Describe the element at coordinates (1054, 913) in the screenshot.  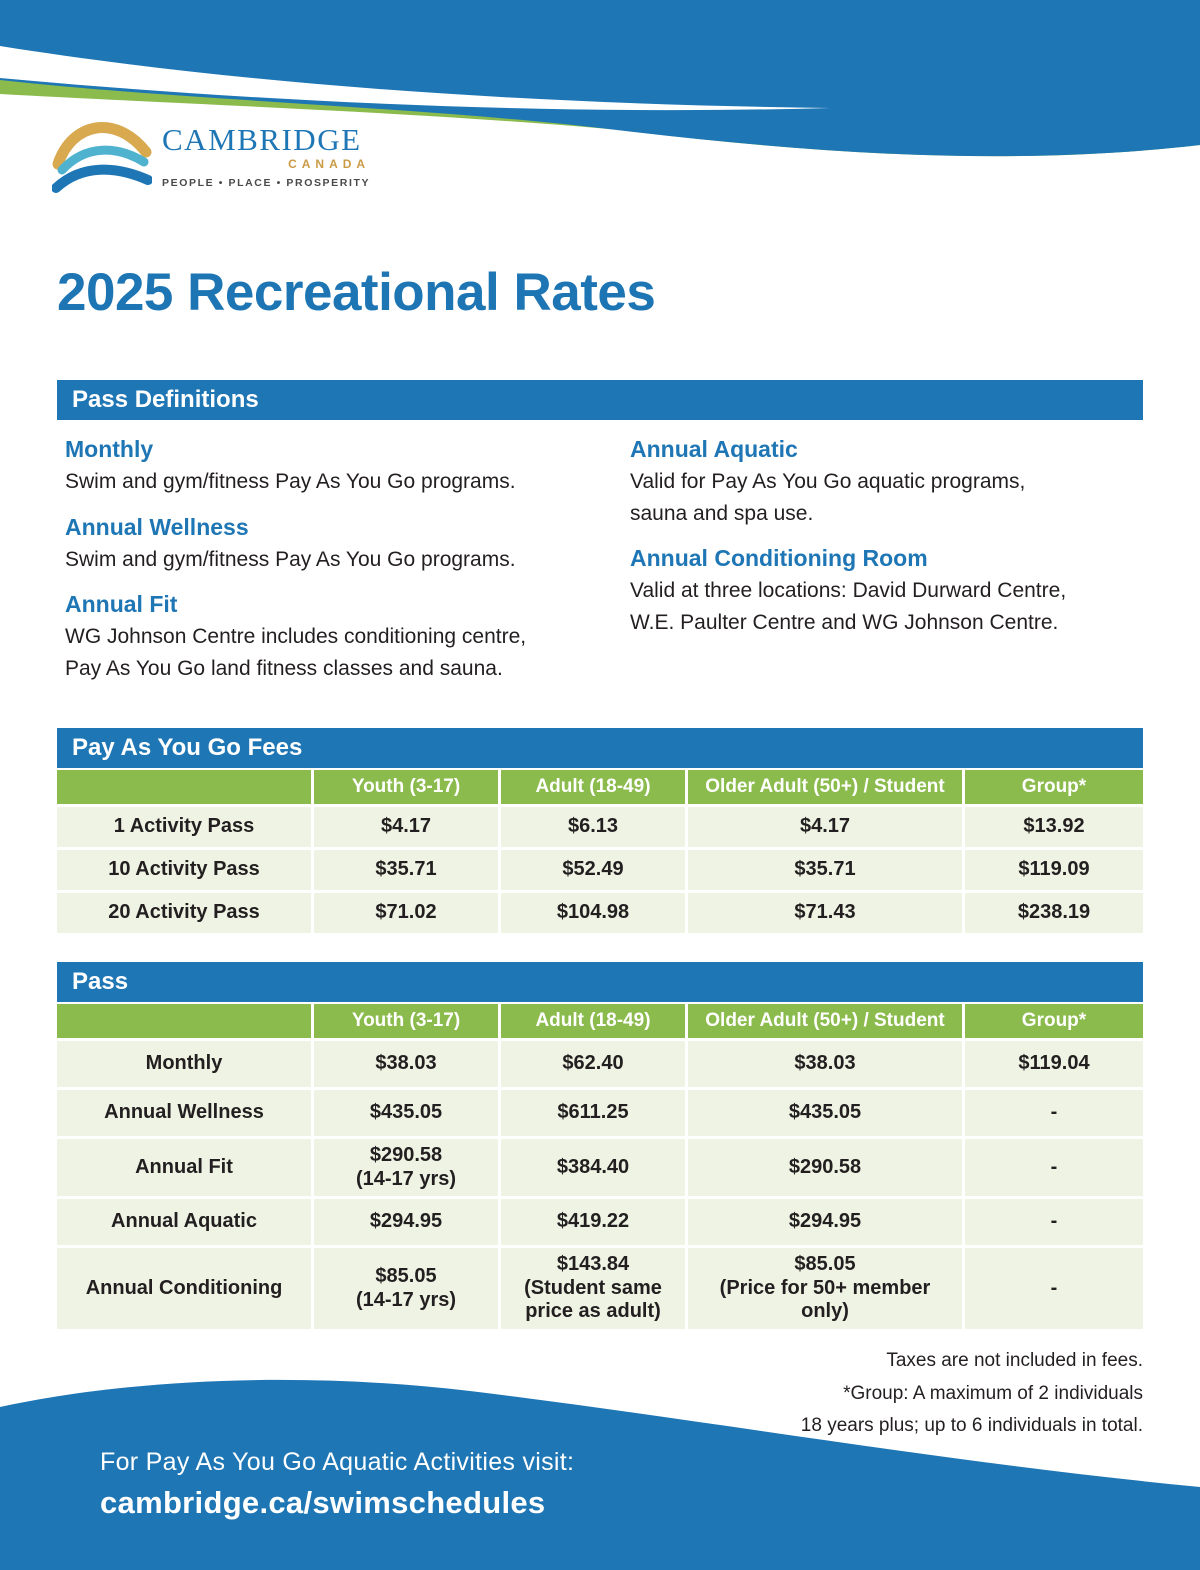
I see `fee-cell: $238.19` at that location.